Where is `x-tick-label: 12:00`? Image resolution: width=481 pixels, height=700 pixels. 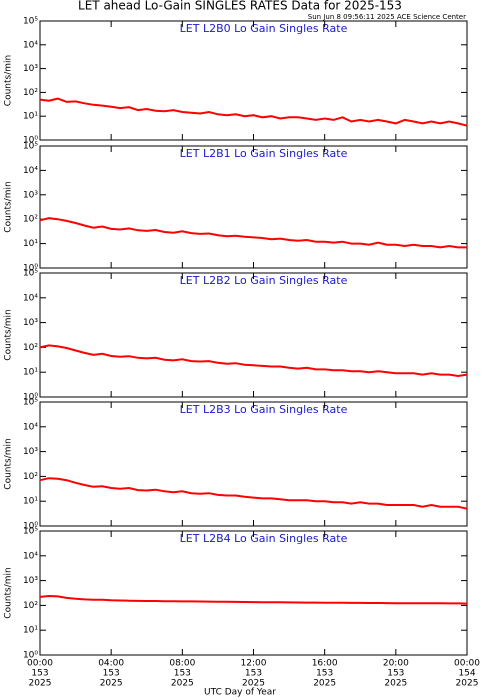 x-tick-label: 12:00 is located at coordinates (254, 664).